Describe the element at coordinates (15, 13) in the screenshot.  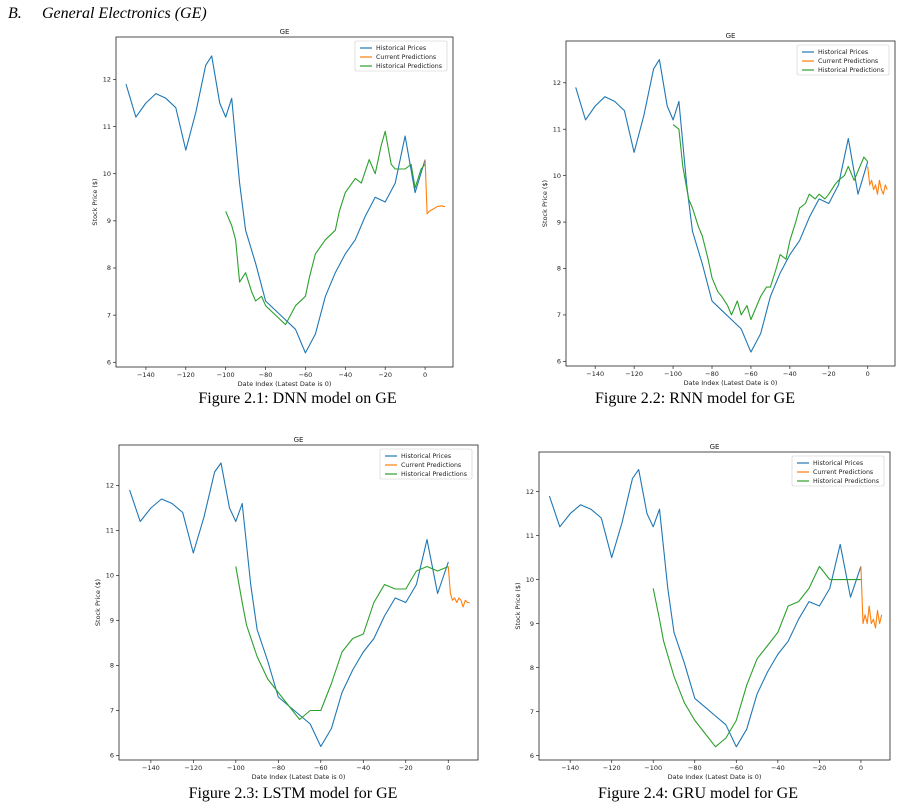
I see `section-number: B.` at that location.